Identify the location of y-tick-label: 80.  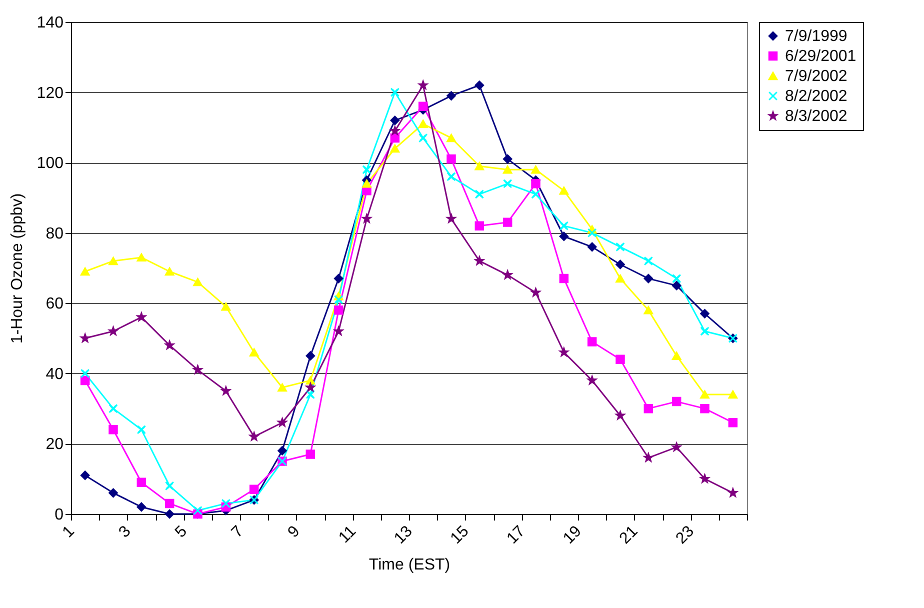
(55, 233).